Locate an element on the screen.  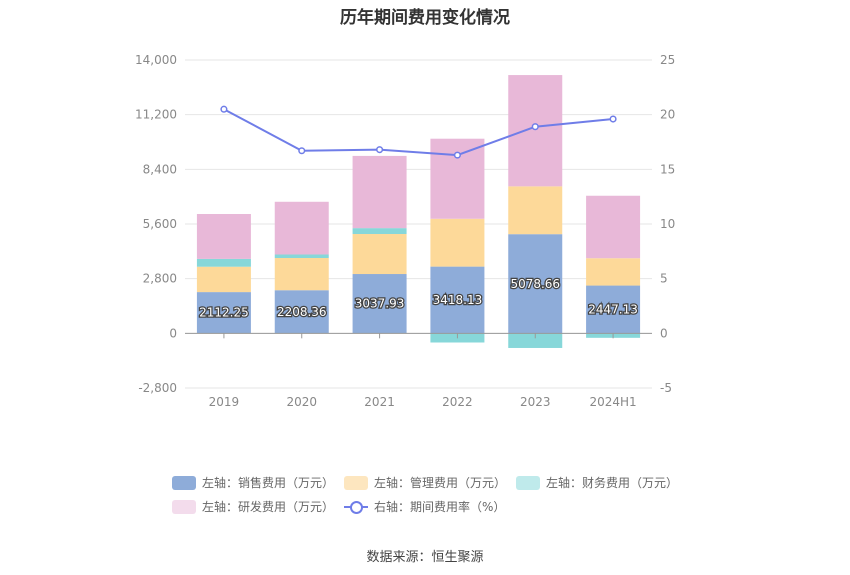
legend-item-rate: 右轴：期间费用率（%） is located at coordinates (424, 506).